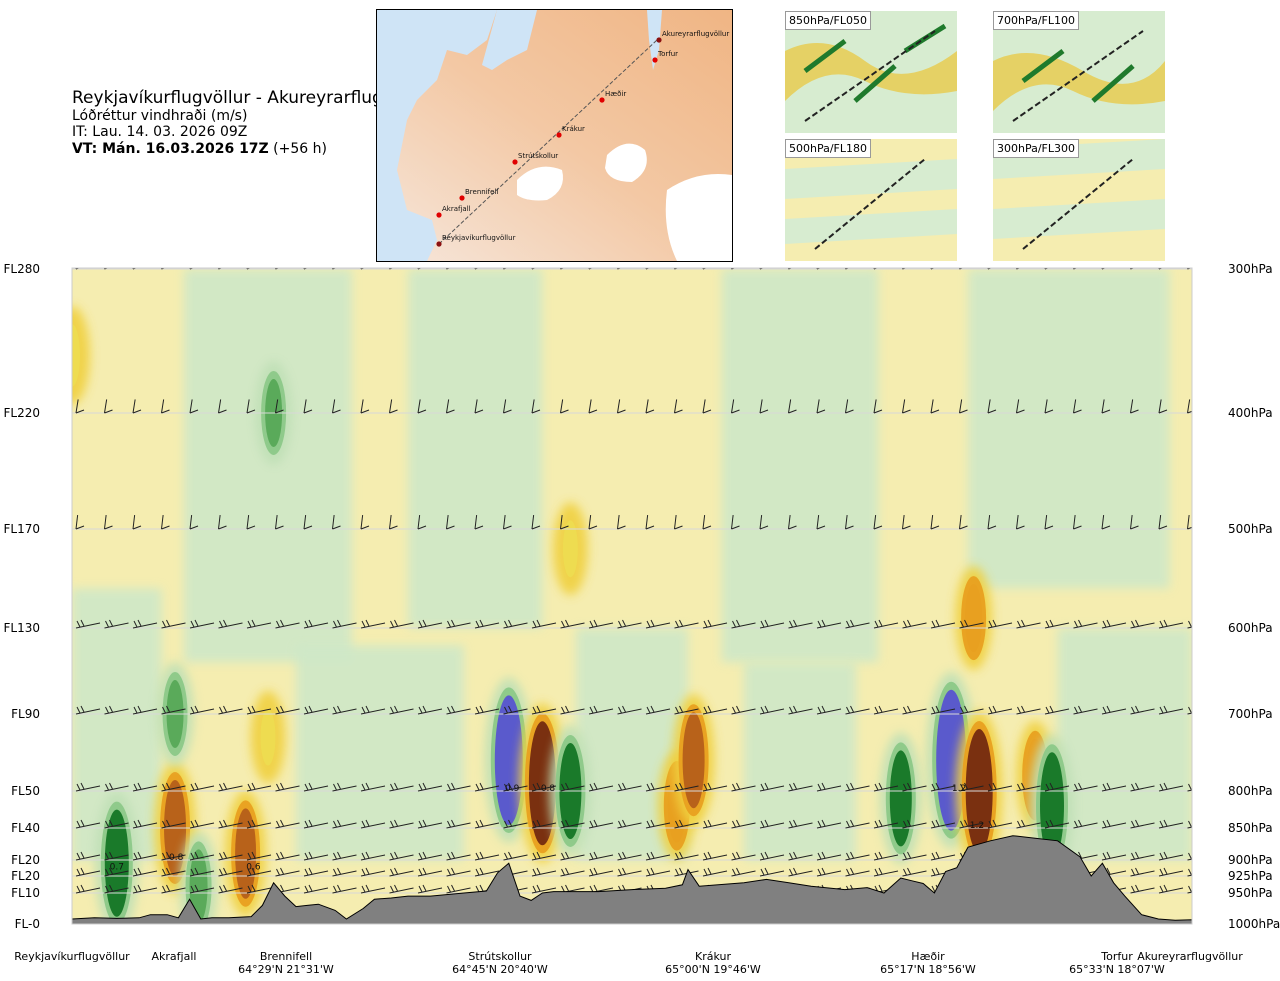 This screenshot has height=981, width=1280. Describe the element at coordinates (928, 963) in the screenshot. I see `location-5: Hæðir 65°17'N 18°56'W` at that location.